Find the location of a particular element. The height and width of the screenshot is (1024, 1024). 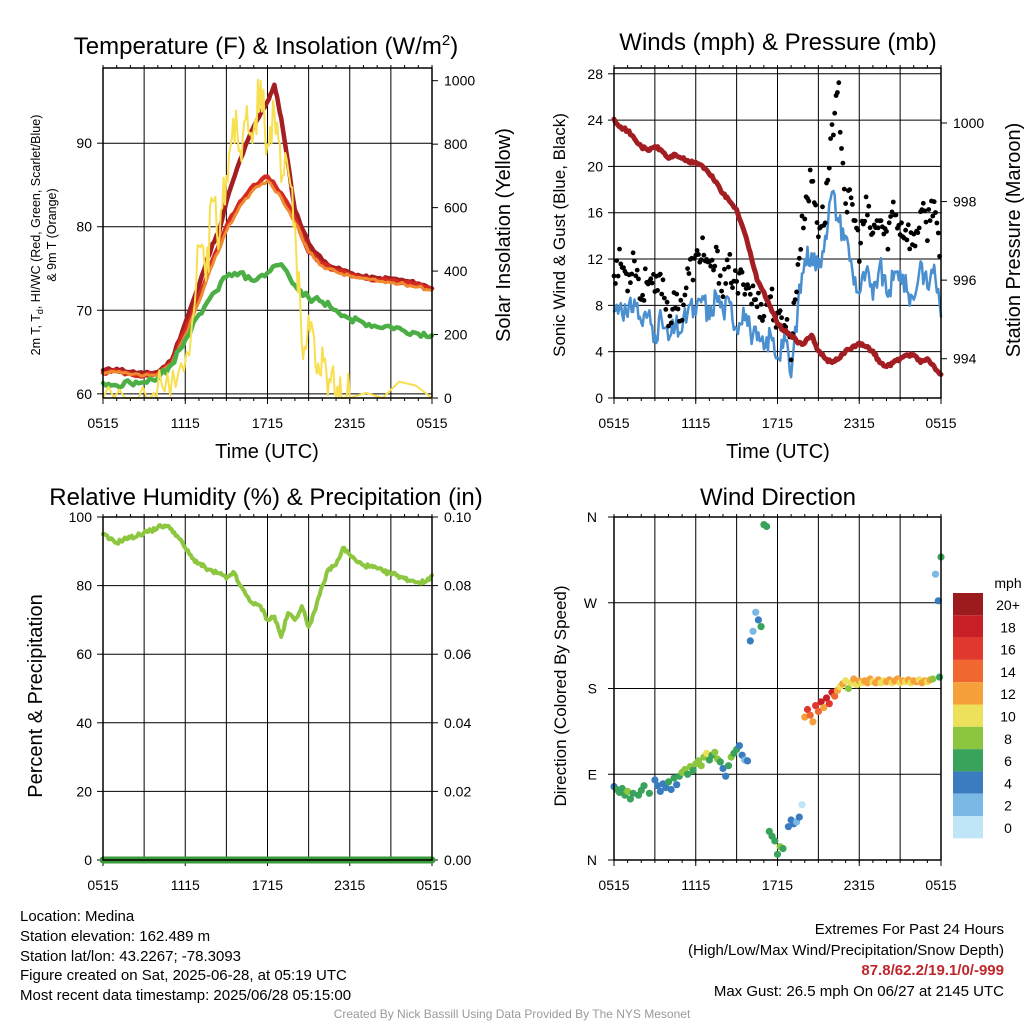

wind-panel-title: Winds (mph) & Pressure (mb) is located at coordinates (777, 42).